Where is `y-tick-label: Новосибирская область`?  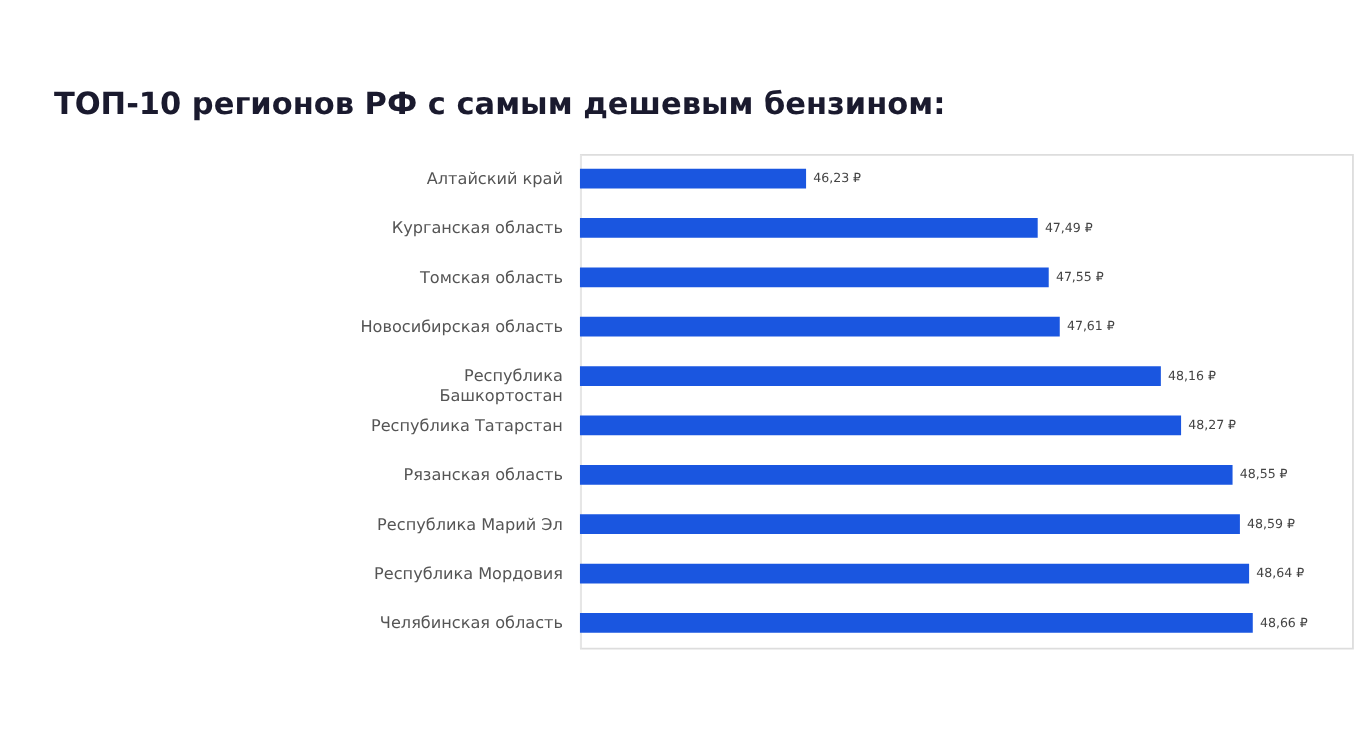
y-tick-label: Новосибирская область is located at coordinates (462, 327).